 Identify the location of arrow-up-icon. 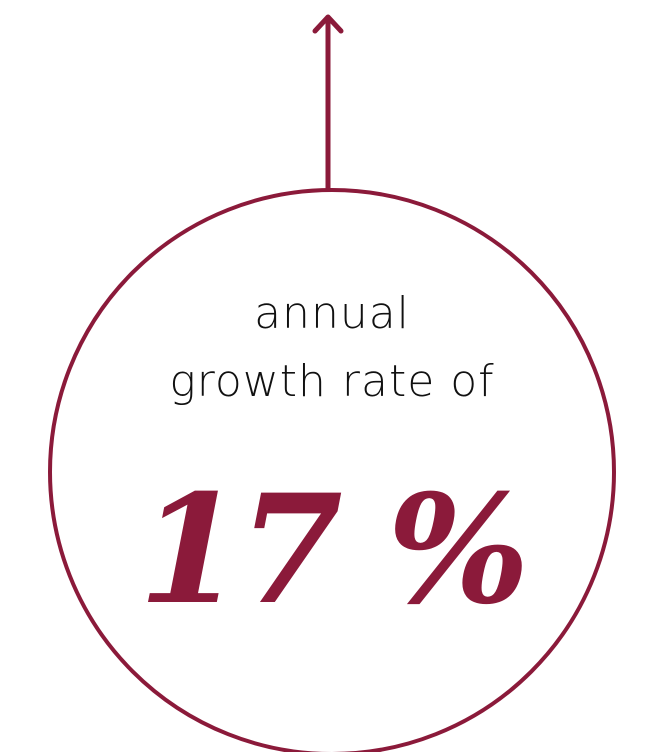
(328, 102).